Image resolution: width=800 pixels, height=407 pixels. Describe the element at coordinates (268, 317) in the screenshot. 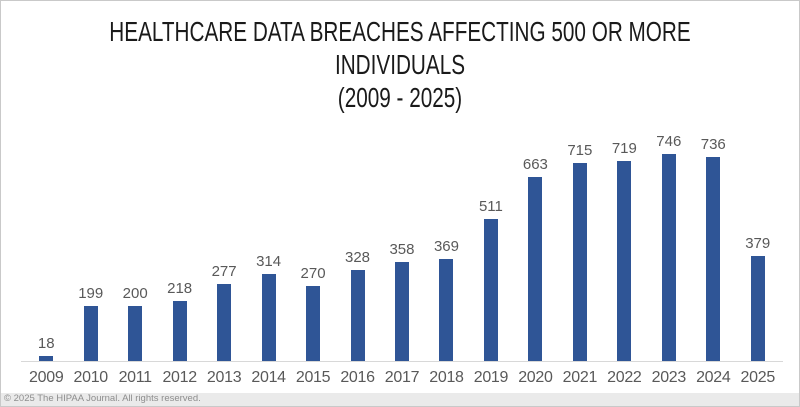

I see `bar-2014` at that location.